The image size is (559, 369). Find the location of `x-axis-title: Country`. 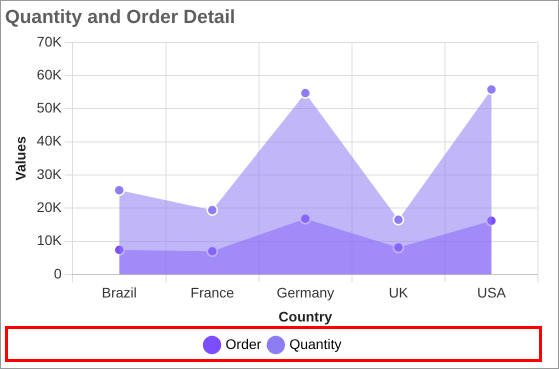

x-axis-title: Country is located at coordinates (305, 316).